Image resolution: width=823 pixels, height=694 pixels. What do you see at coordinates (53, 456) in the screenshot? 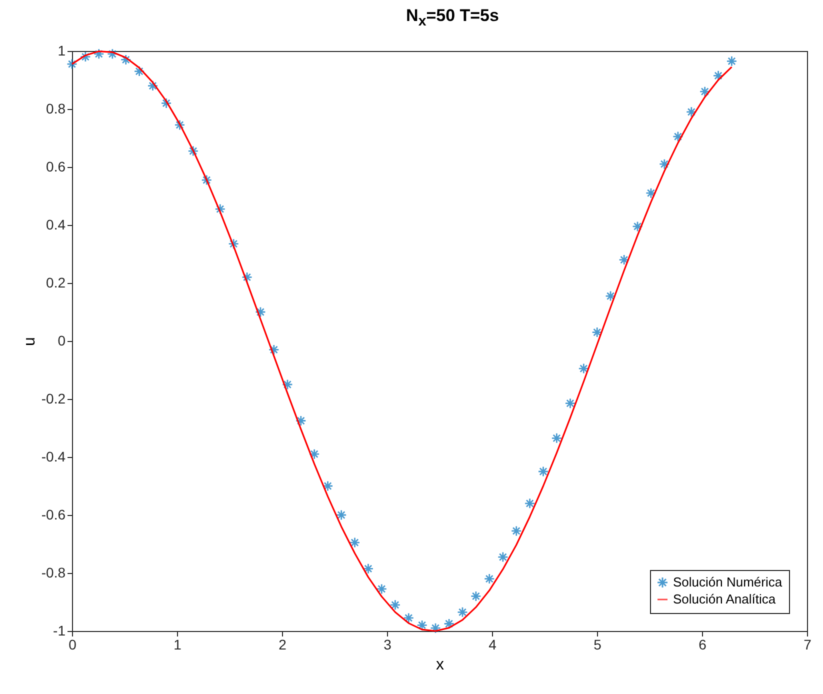
I see `y-tick-label: -0.4` at bounding box center [53, 456].